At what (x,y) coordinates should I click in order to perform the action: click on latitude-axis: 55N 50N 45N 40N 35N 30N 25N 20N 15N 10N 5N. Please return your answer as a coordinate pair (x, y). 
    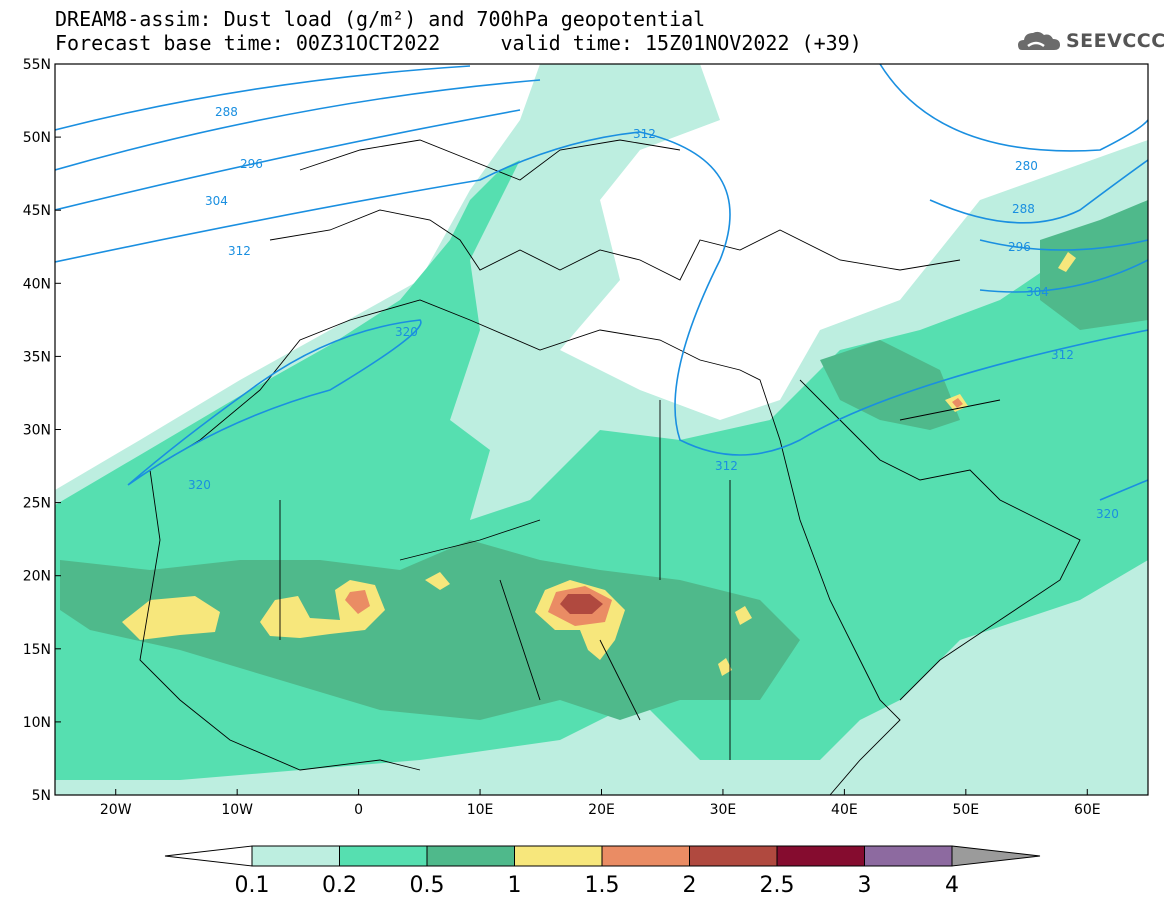
    Looking at the image, I should click on (42, 430).